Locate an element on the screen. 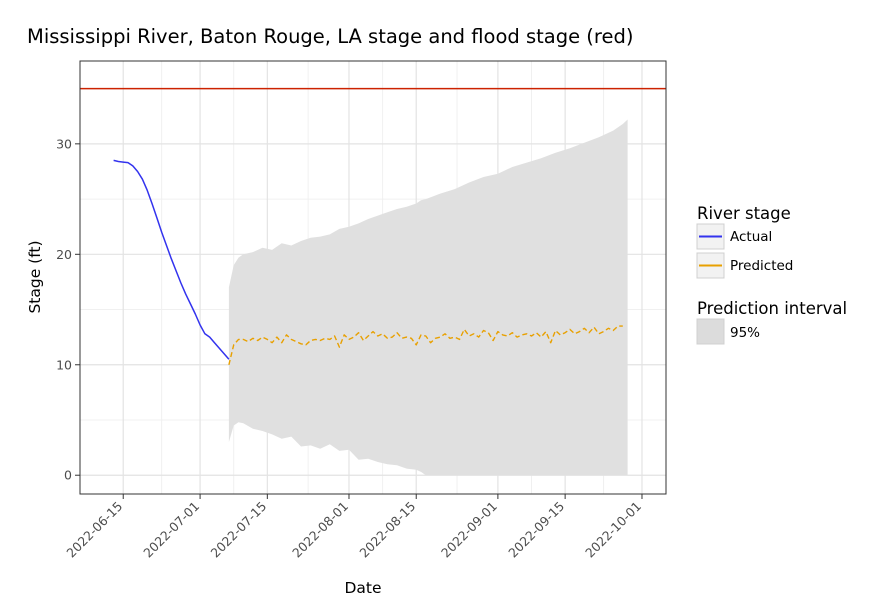 This screenshot has height=601, width=870. x-tick-label: 2022-07-15 is located at coordinates (238, 530).